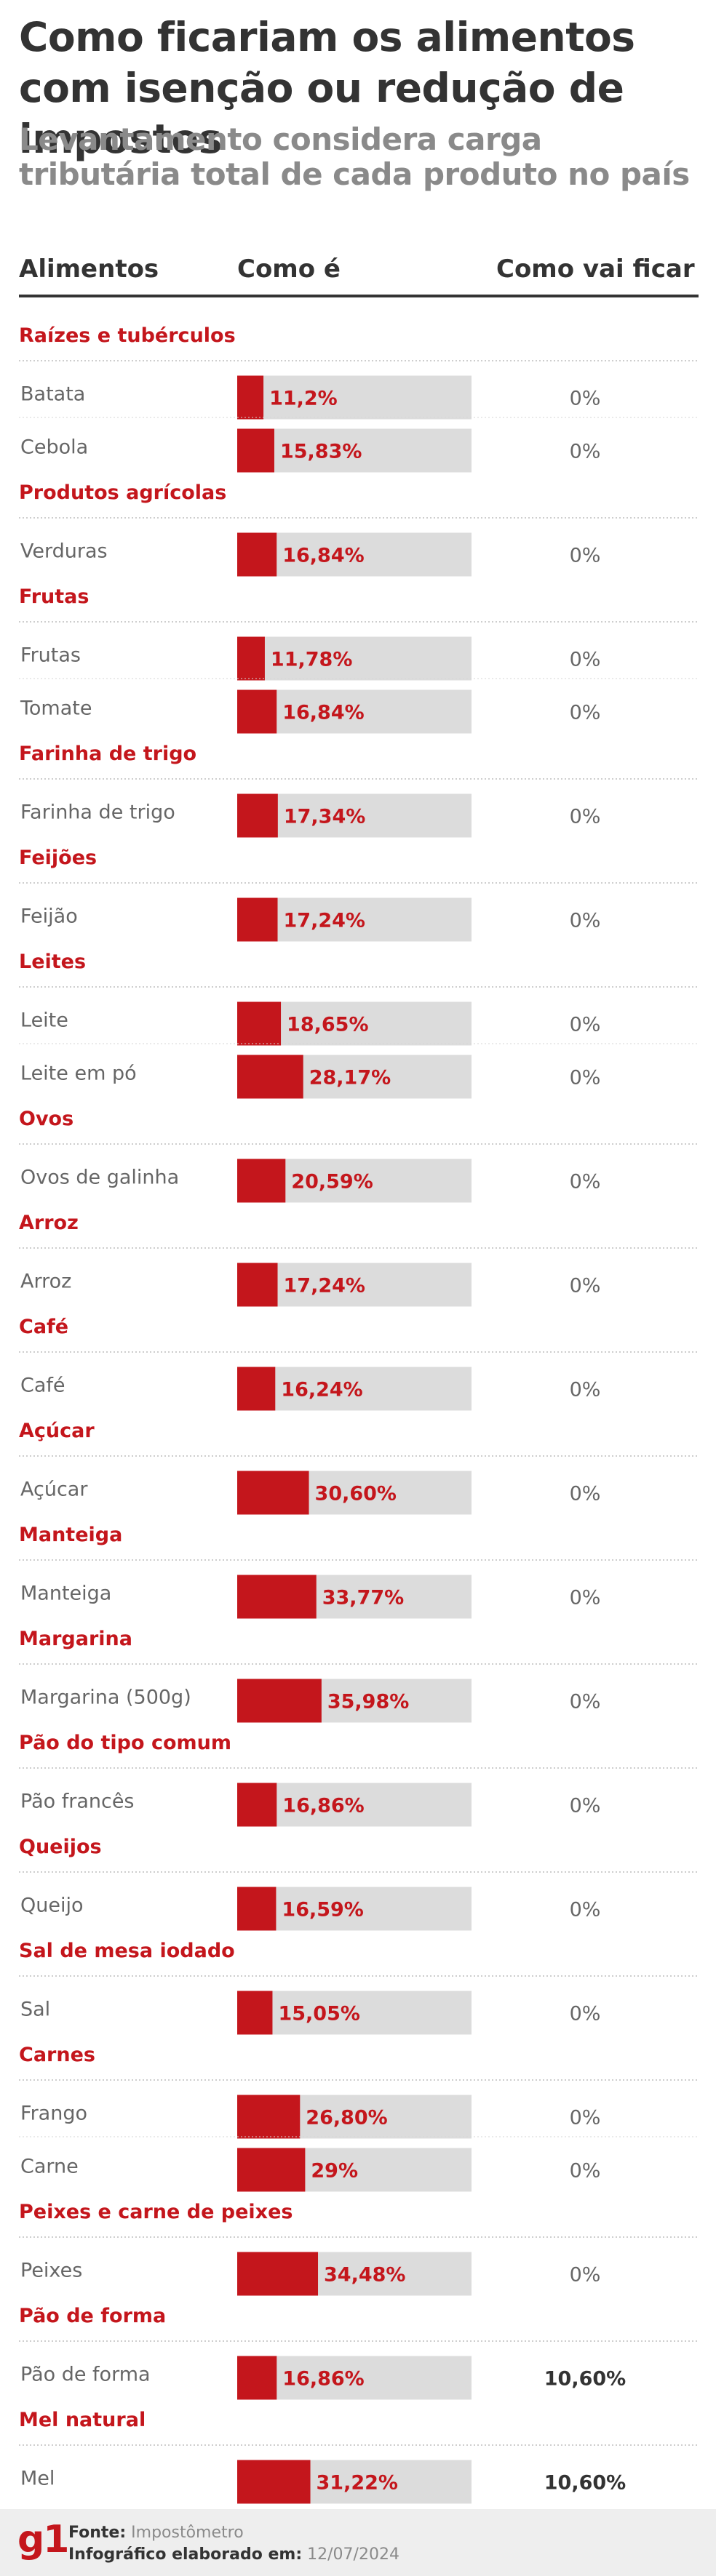 The height and width of the screenshot is (2576, 716). What do you see at coordinates (51, 655) in the screenshot?
I see `row-label: Frutas` at bounding box center [51, 655].